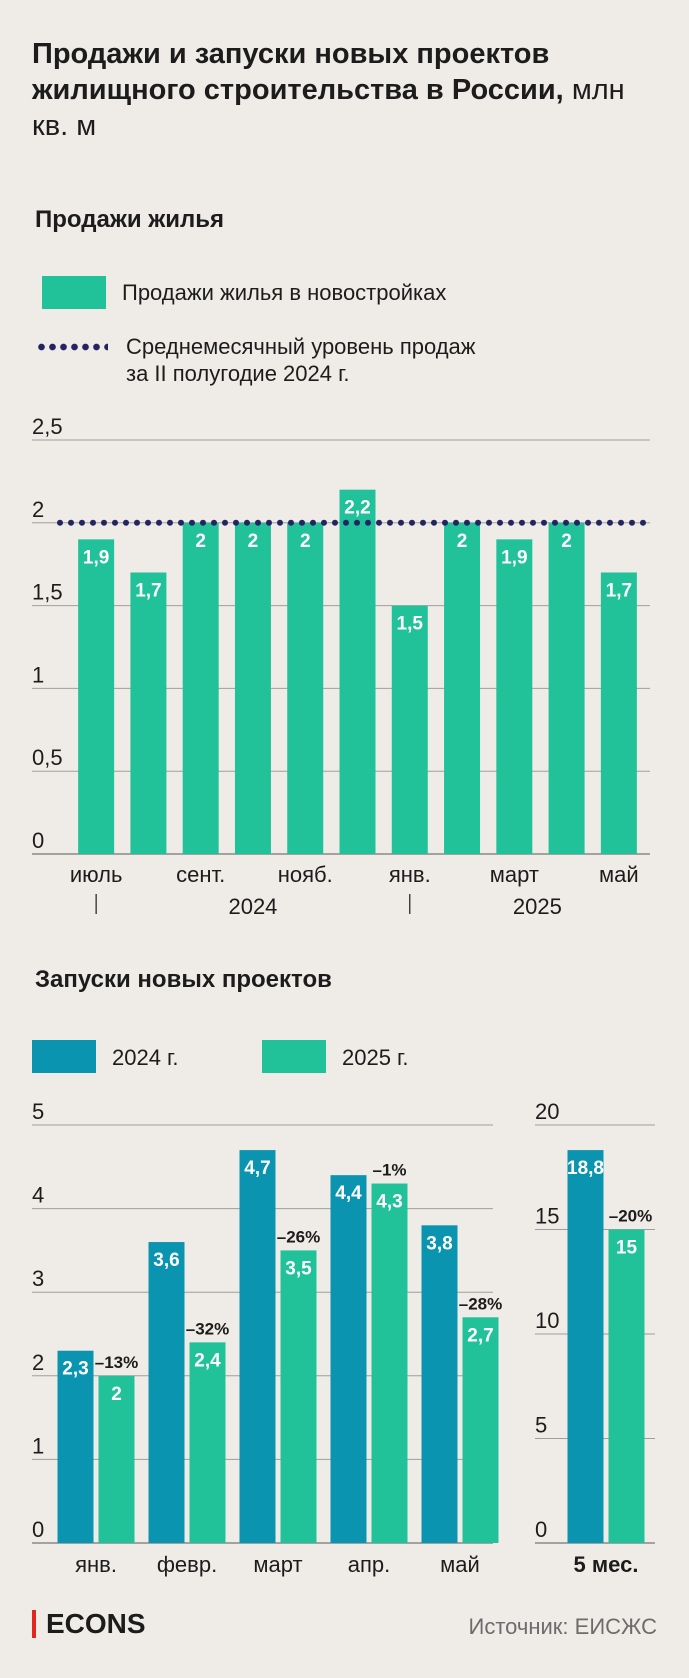 The image size is (689, 1678). Describe the element at coordinates (207, 1328) in the screenshot. I see `change-annotation: –32%` at that location.